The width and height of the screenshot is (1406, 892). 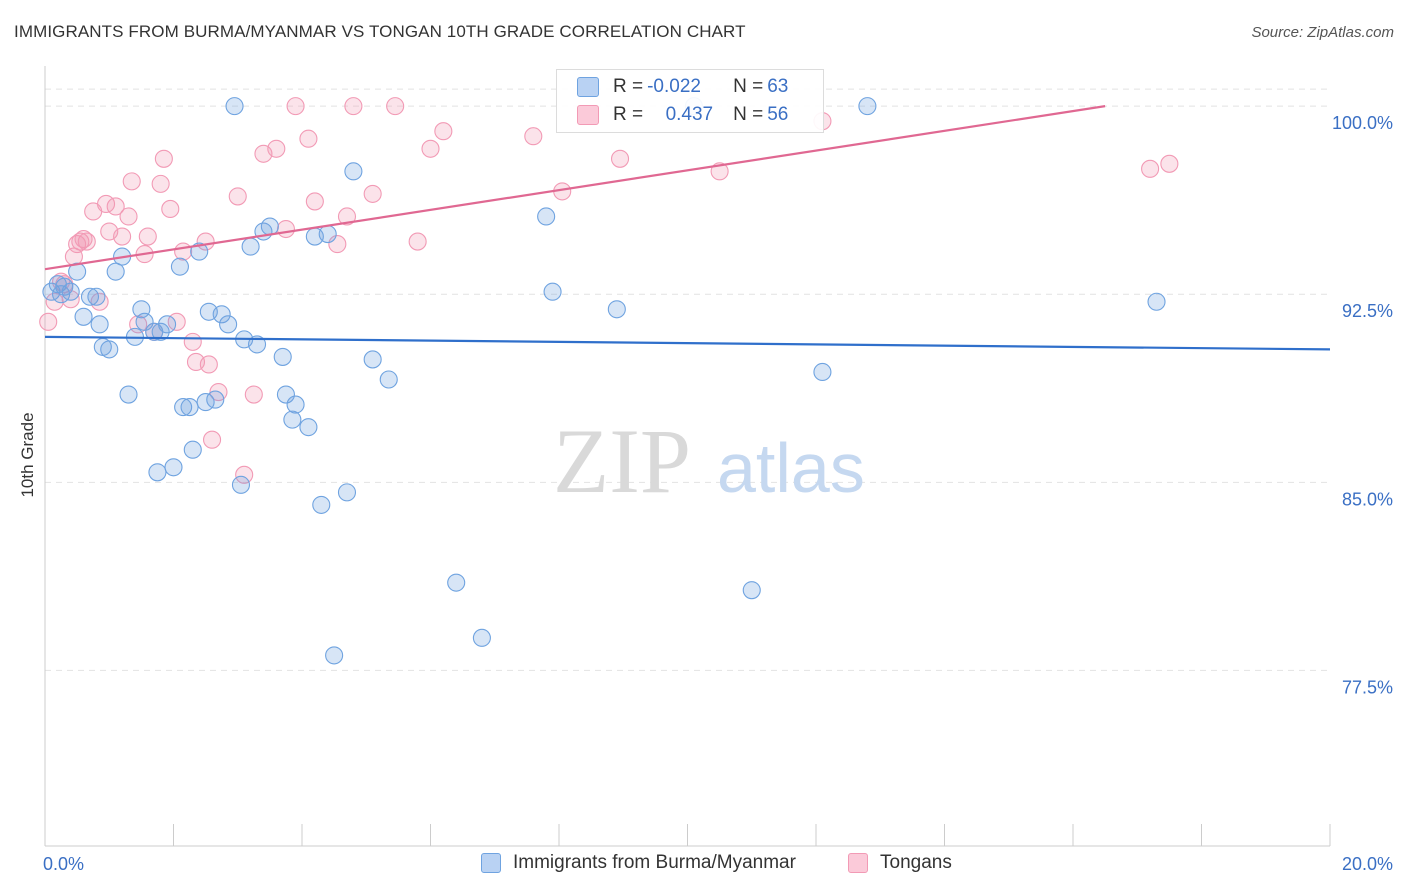 What do you see at coordinates (1362, 123) in the screenshot?
I see `y-tick-label: 100.0%` at bounding box center [1362, 123].